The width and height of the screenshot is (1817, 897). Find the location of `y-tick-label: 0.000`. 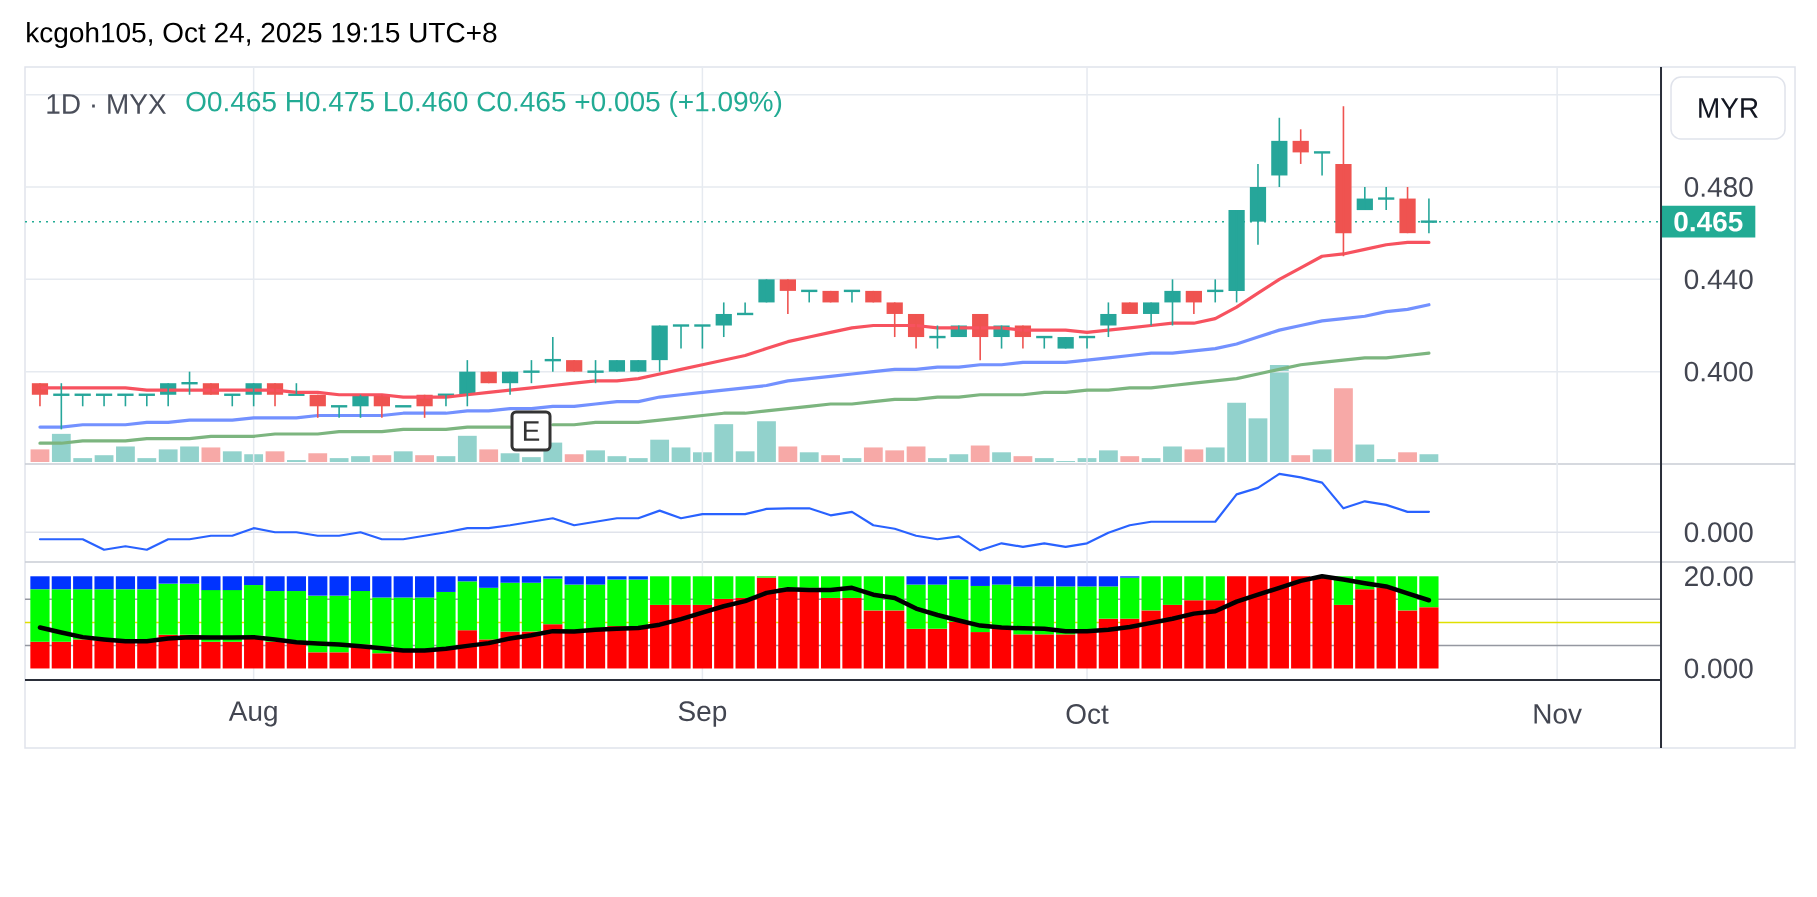

y-tick-label: 0.000 is located at coordinates (1718, 668).